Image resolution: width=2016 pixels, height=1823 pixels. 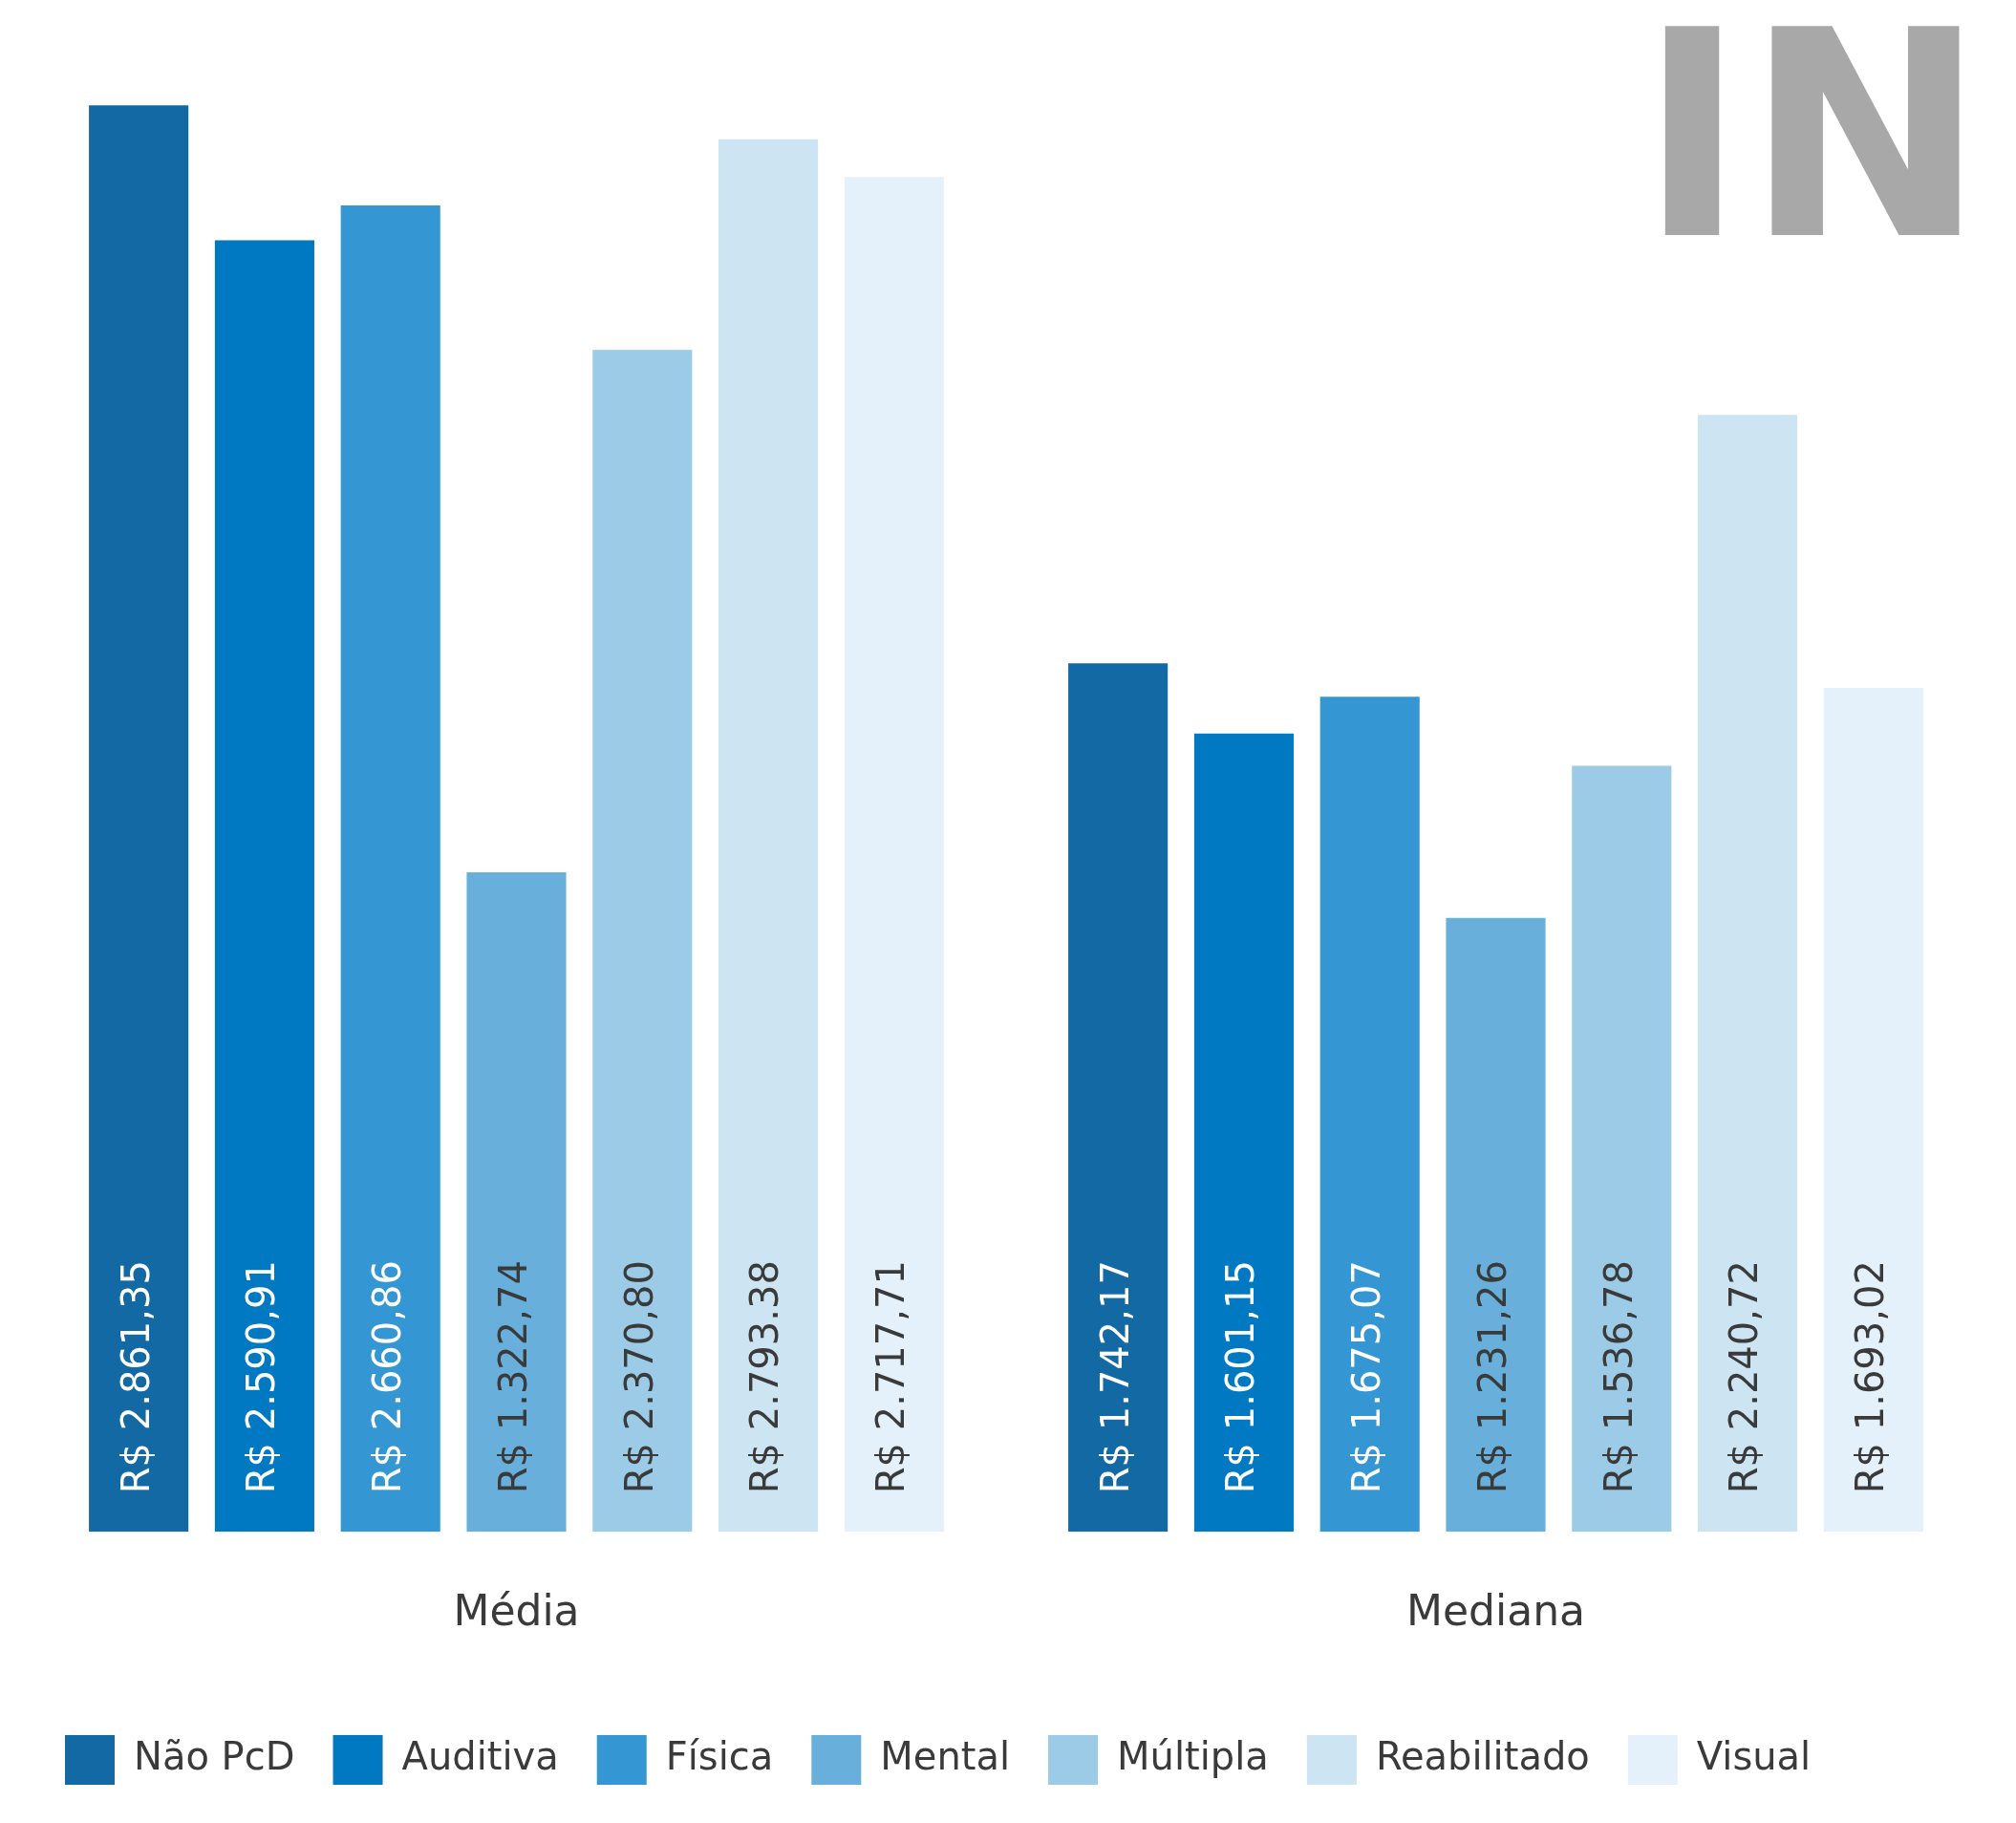 I want to click on annotation: IN, so click(x=1812, y=151).